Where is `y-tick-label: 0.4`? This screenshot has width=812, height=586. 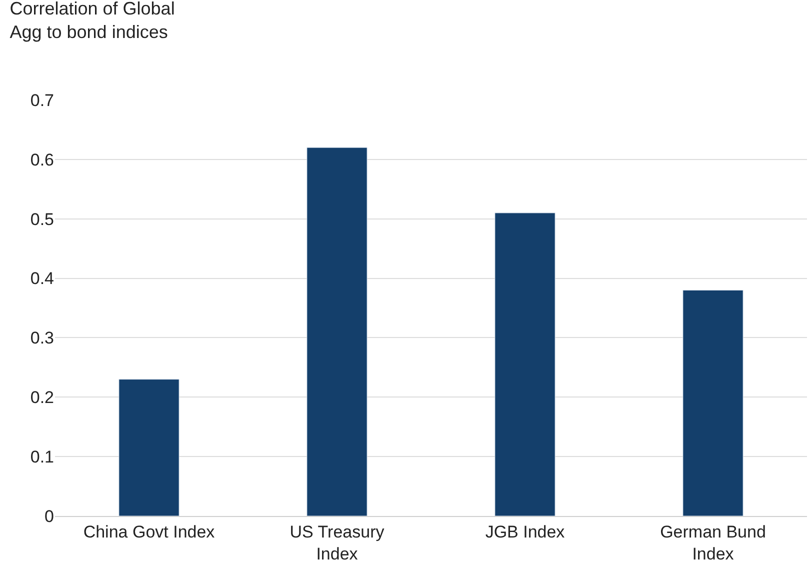
y-tick-label: 0.4 is located at coordinates (42, 278).